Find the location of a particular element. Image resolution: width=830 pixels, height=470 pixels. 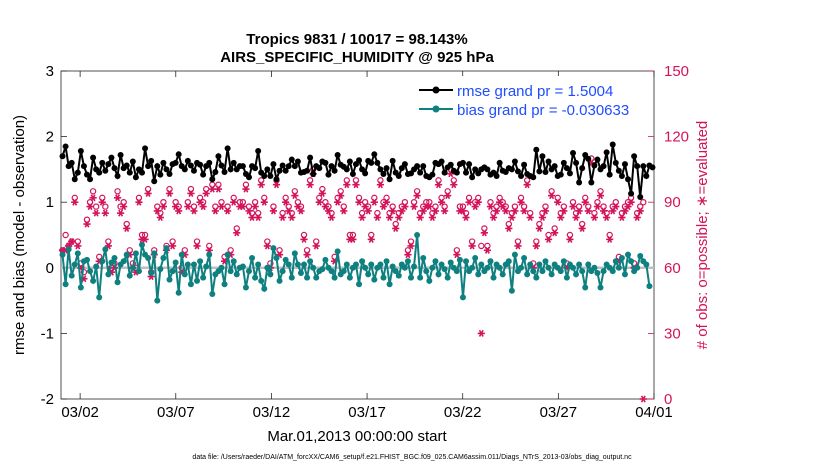

x-tick-label: 03/22 is located at coordinates (463, 412).